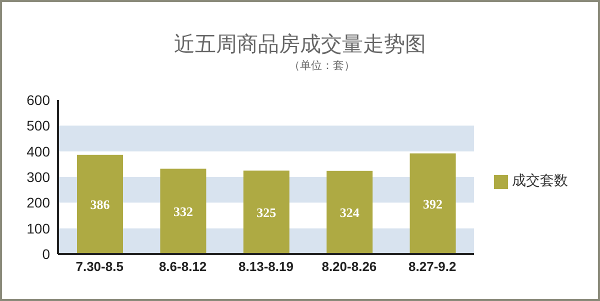  What do you see at coordinates (46, 254) in the screenshot?
I see `y-tick-label: 0` at bounding box center [46, 254].